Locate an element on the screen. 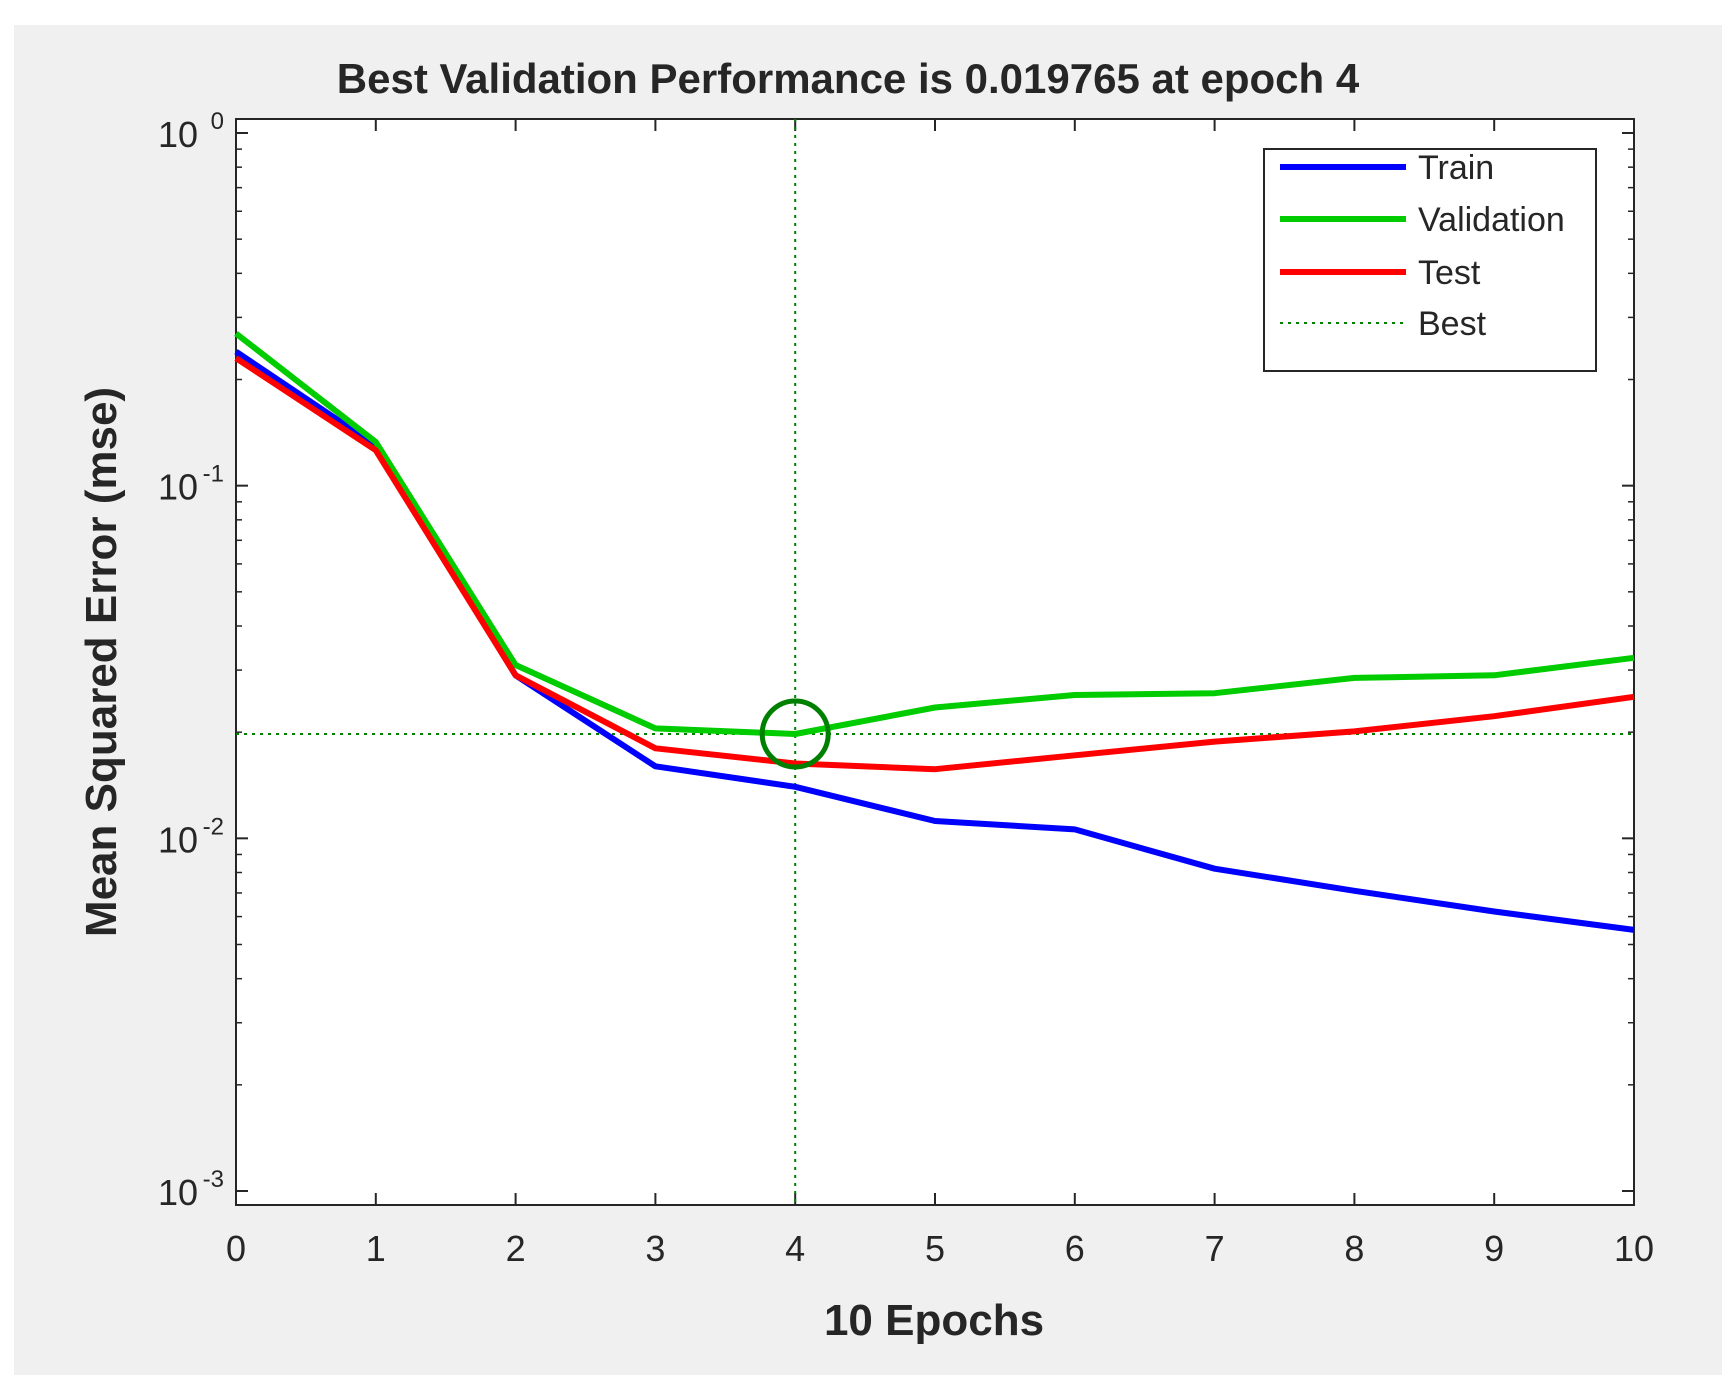 Image resolution: width=1736 pixels, height=1390 pixels. legend: Train Validation Test Best is located at coordinates (1430, 260).